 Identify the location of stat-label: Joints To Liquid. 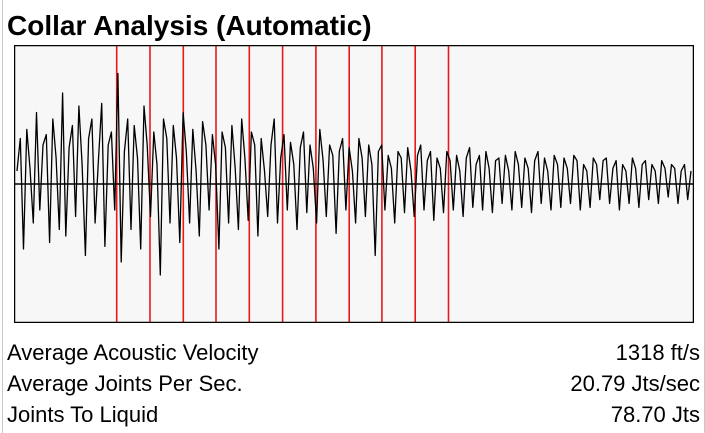
(83, 414).